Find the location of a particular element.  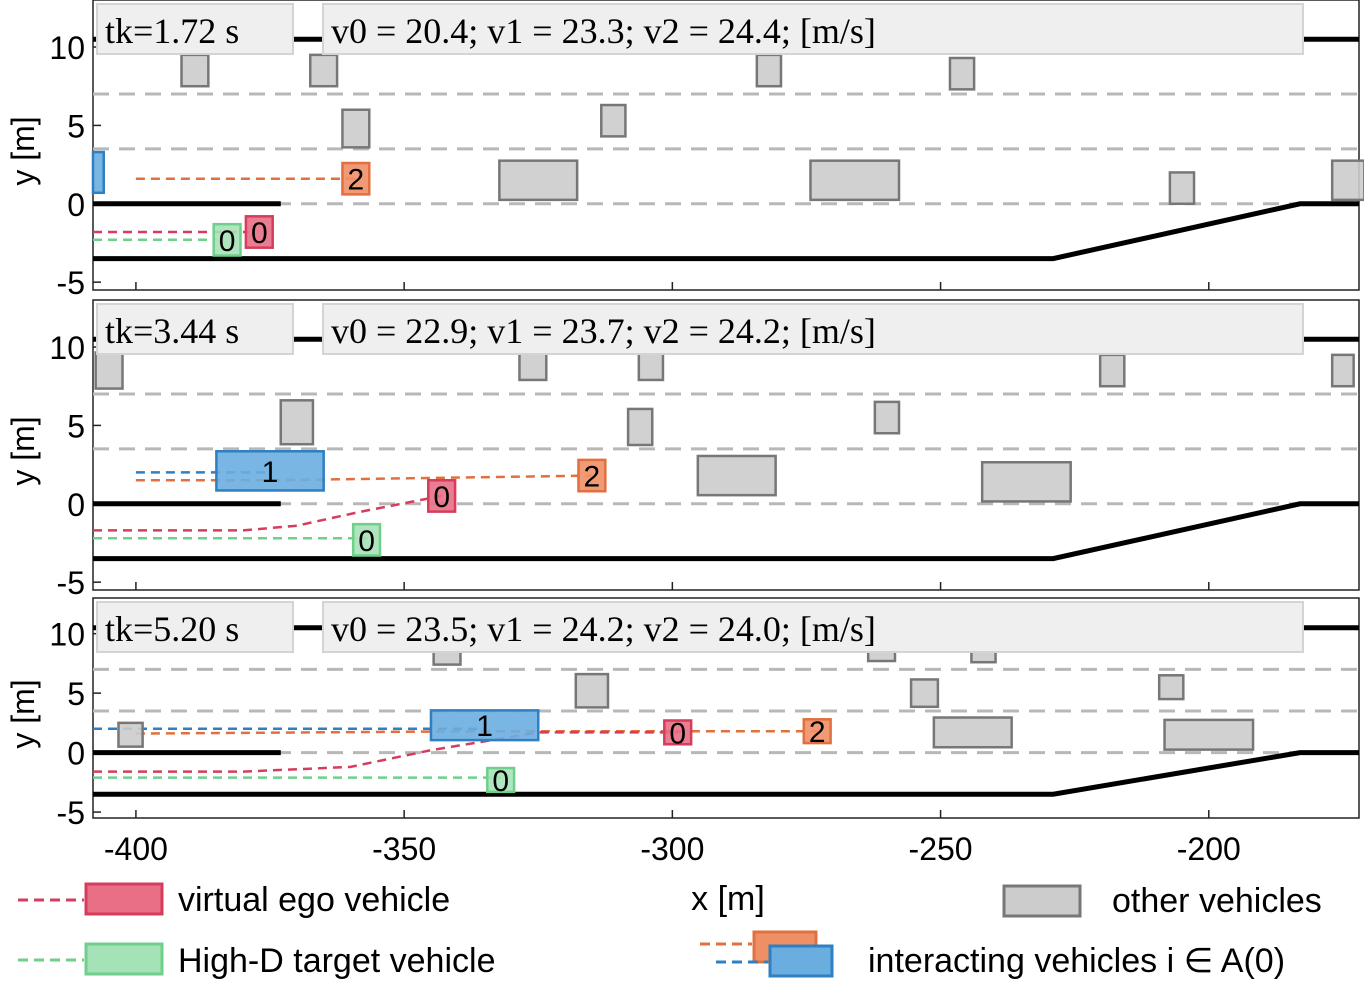

speed-label: v0 = 22.9; v1 = 23.7; v2 = 24.2; [m/s] is located at coordinates (603, 331).